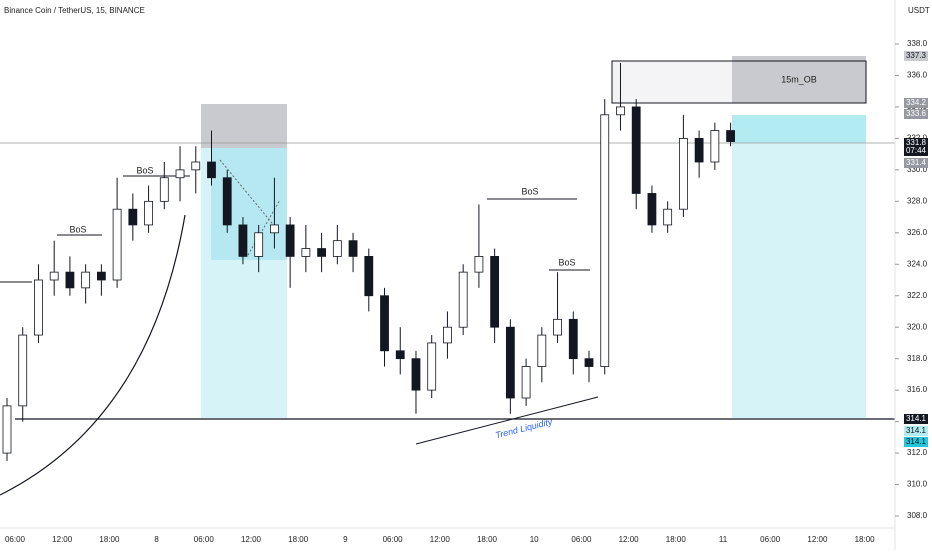 The height and width of the screenshot is (555, 932). I want to click on x-tick-label: 10, so click(534, 539).